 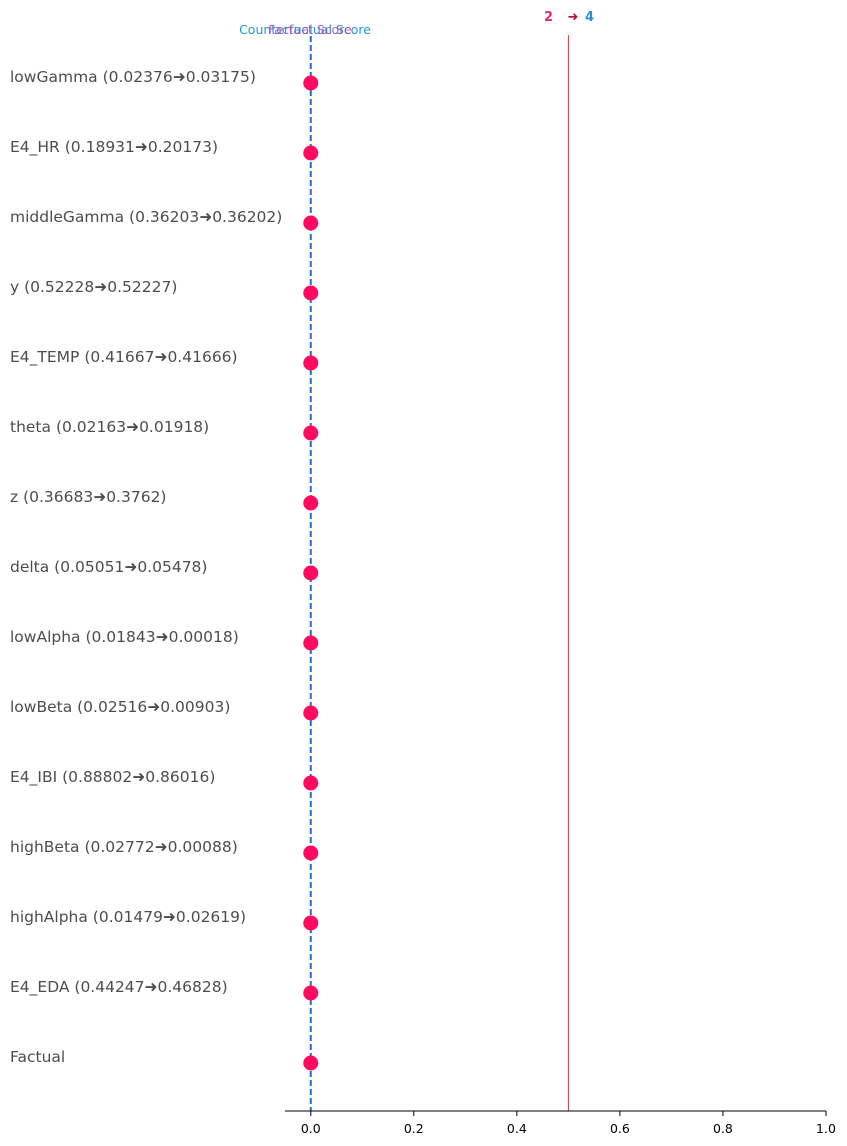 I want to click on feature-label: theta (0.02163➜0.01918), so click(x=109, y=427).